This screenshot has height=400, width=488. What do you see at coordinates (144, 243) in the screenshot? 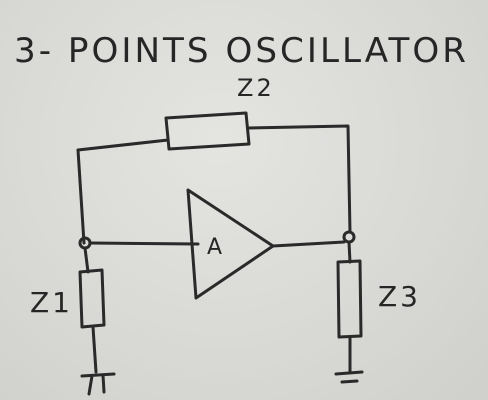
I see `amplifier-input-wire` at bounding box center [144, 243].